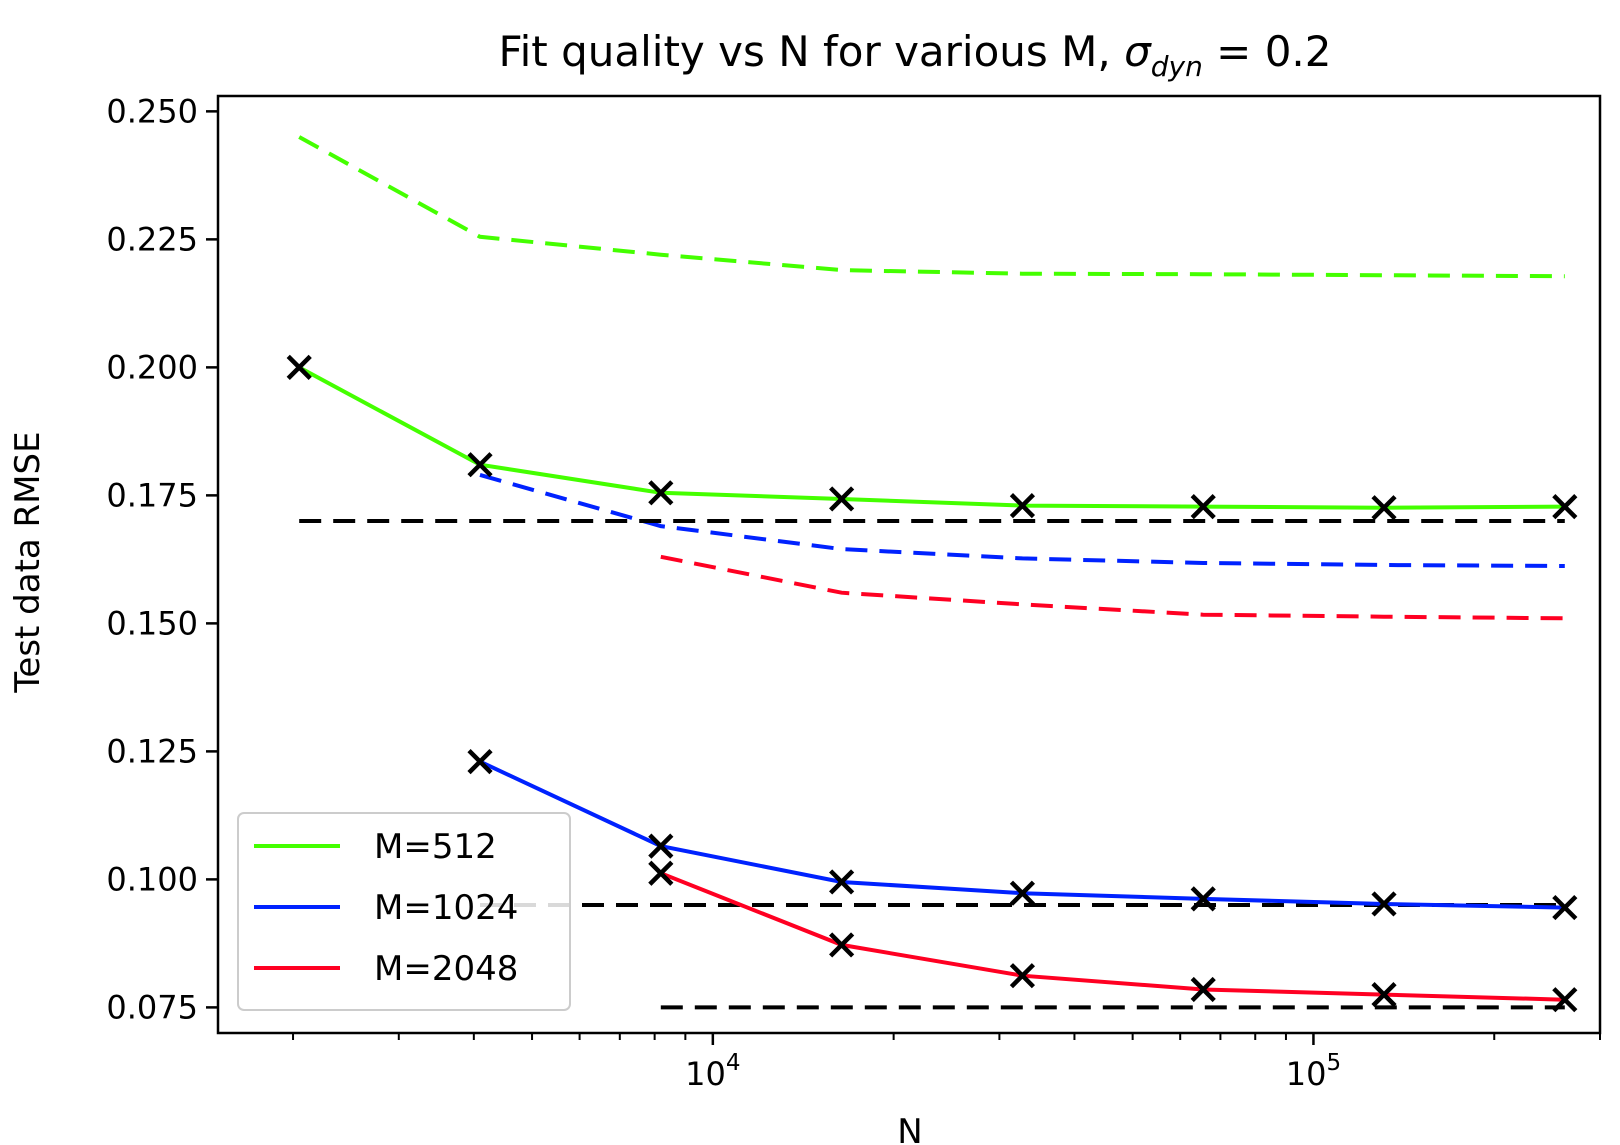 The width and height of the screenshot is (1620, 1145). Describe the element at coordinates (152, 111) in the screenshot. I see `y-tick-label-7: 0.250` at that location.